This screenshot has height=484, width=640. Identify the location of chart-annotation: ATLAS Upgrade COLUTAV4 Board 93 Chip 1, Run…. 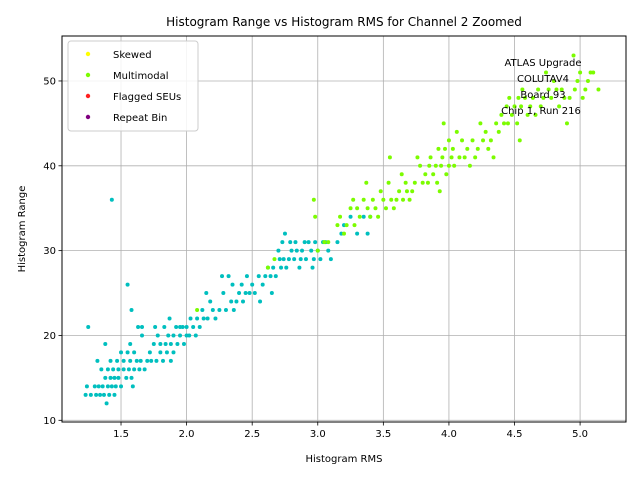
(541, 87).